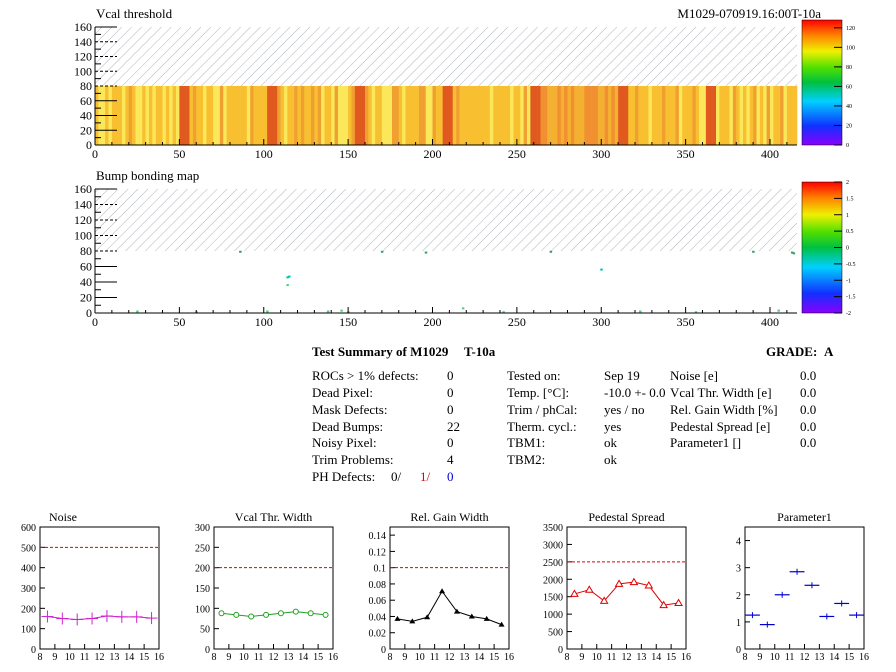 This screenshot has width=896, height=672. Describe the element at coordinates (134, 13) in the screenshot. I see `map-title: Vcal threshold` at that location.